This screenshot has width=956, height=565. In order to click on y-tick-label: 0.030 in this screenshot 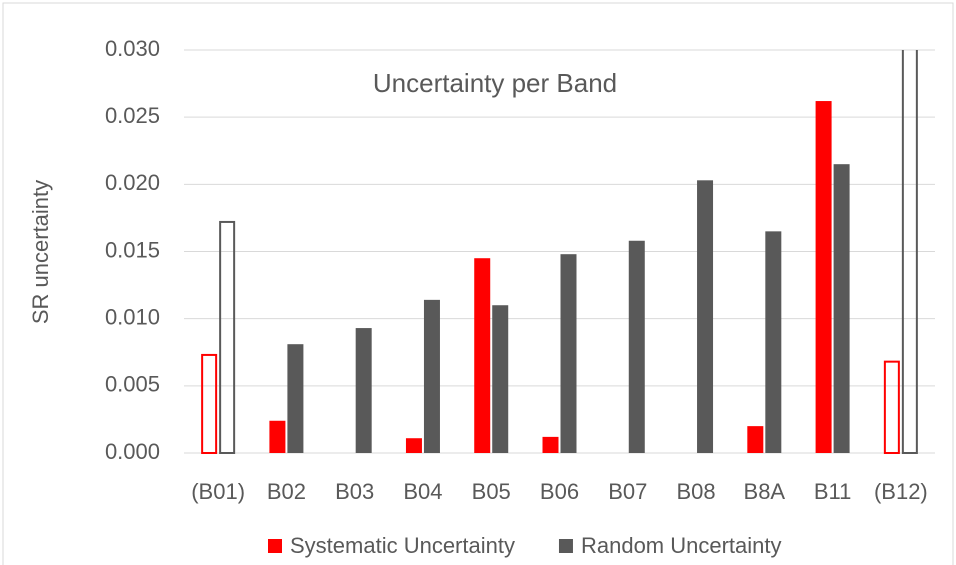, I will do `click(132, 48)`.